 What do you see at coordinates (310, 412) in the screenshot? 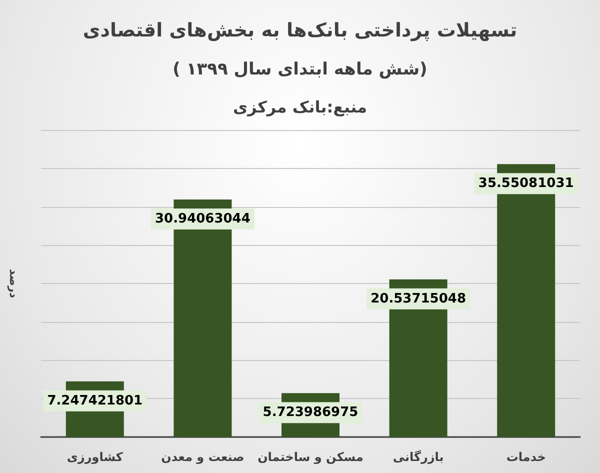
I see `data-label: 5.723986975` at bounding box center [310, 412].